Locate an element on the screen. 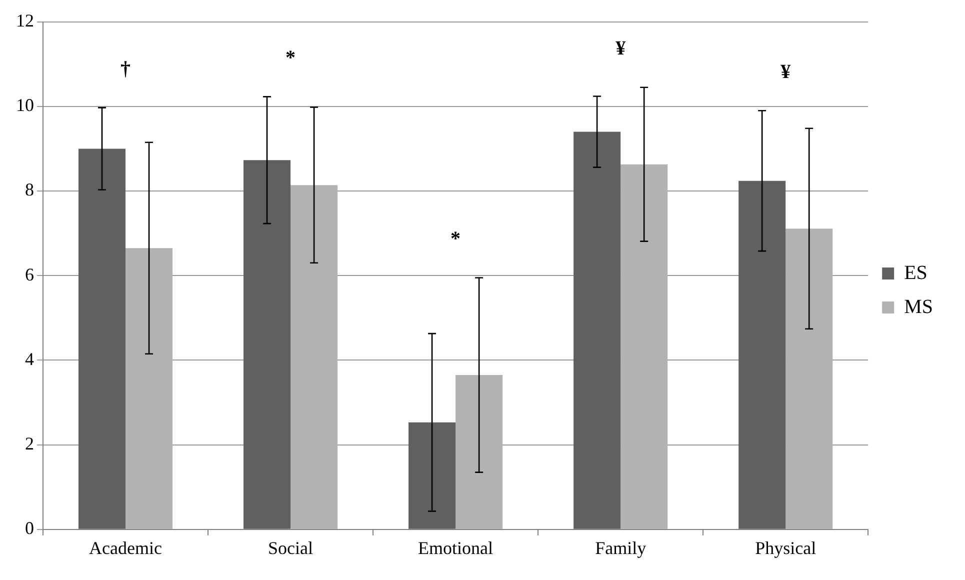  y-tick-label: 8 is located at coordinates (29, 190).